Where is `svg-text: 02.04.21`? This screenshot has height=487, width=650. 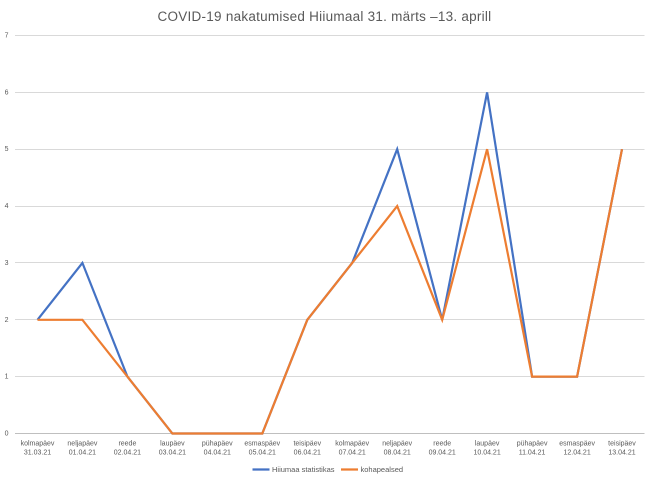 svg-text: 02.04.21 is located at coordinates (127, 453).